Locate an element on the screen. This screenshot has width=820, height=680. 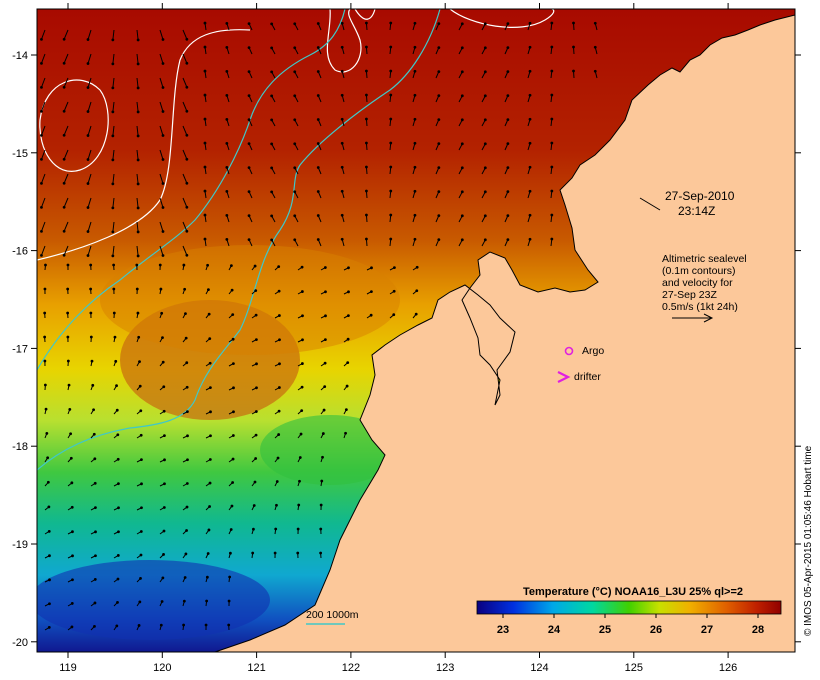
bathy-legend-label: 200 1000m is located at coordinates (332, 615).